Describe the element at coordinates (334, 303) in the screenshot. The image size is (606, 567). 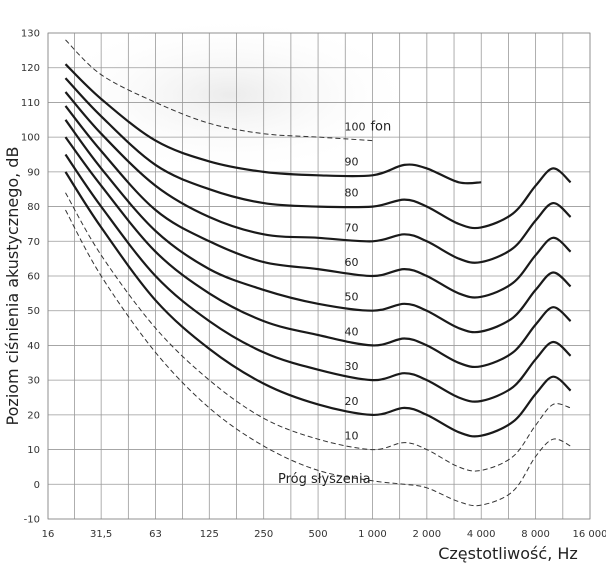
I see `curve-labels: Próg słyszenia 10 20 30 40 50 60 70 80 90 100 fon` at that location.